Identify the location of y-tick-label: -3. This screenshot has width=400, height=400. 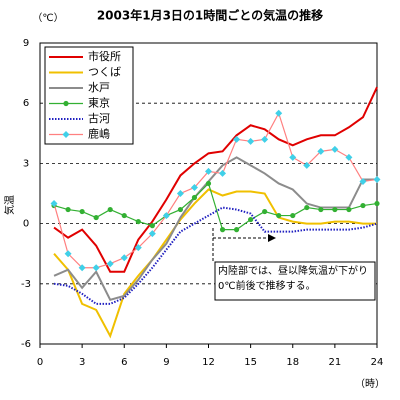
(26, 284).